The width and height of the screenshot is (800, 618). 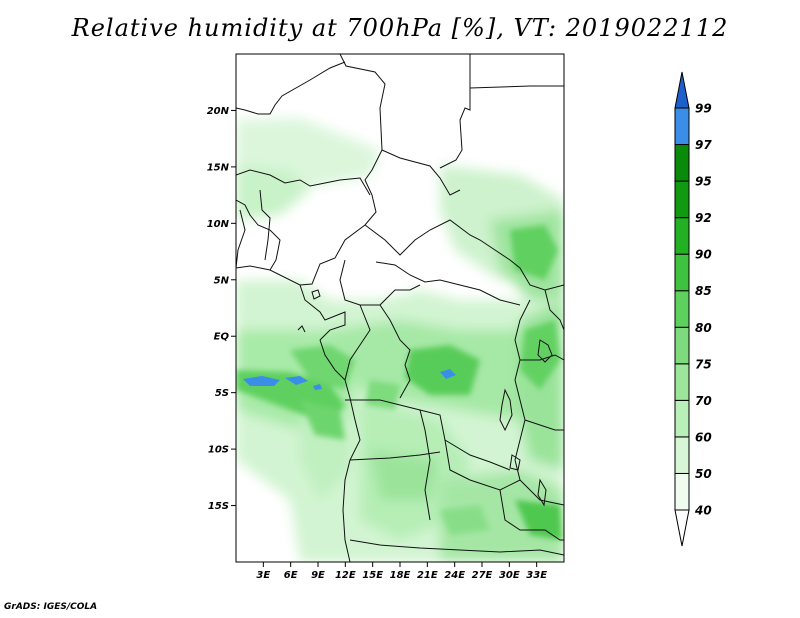 What do you see at coordinates (218, 450) in the screenshot?
I see `lat-tick-label: 10S` at bounding box center [218, 450].